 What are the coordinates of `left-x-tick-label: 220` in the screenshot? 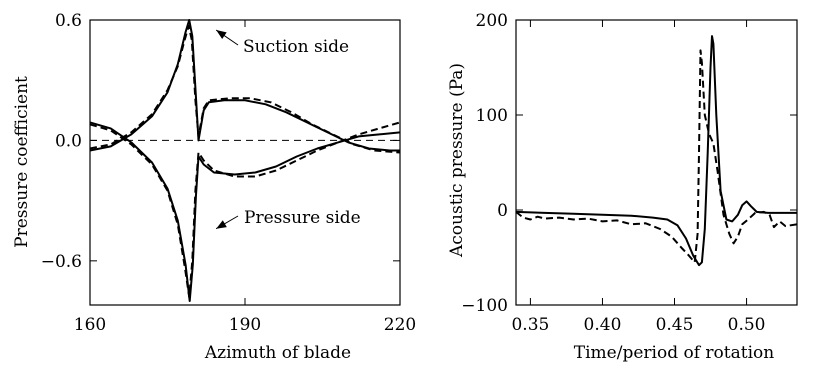 It's located at (400, 325).